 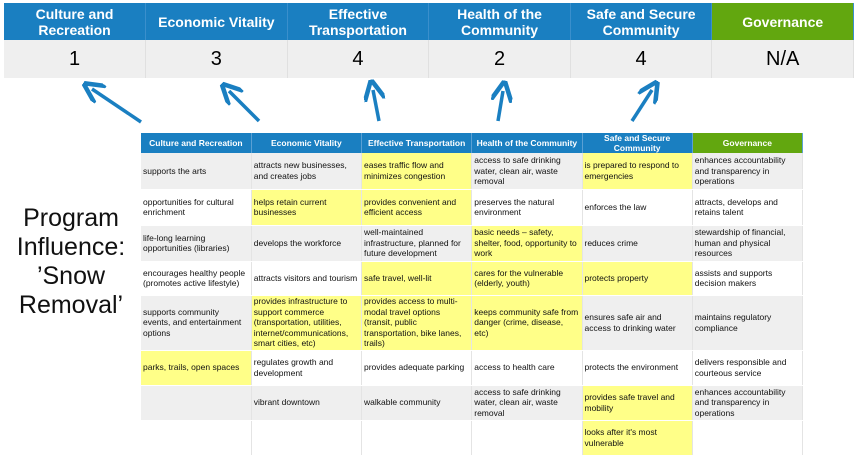 I want to click on table-cell: attracts, develops and retains talent, so click(x=748, y=207).